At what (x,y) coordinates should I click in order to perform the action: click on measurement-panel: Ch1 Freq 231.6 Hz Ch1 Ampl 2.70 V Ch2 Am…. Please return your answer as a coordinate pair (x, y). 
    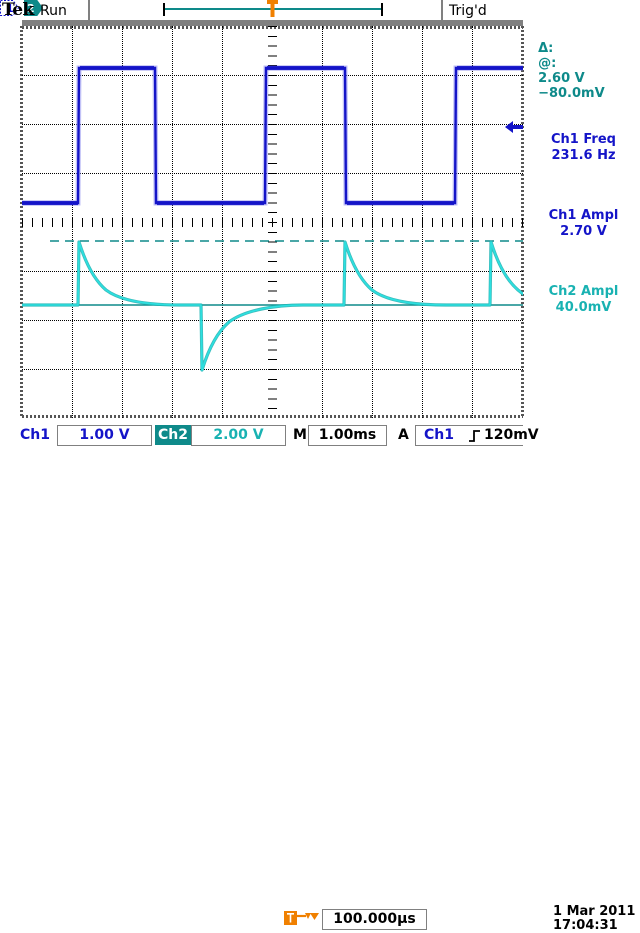
    Looking at the image, I should click on (583, 220).